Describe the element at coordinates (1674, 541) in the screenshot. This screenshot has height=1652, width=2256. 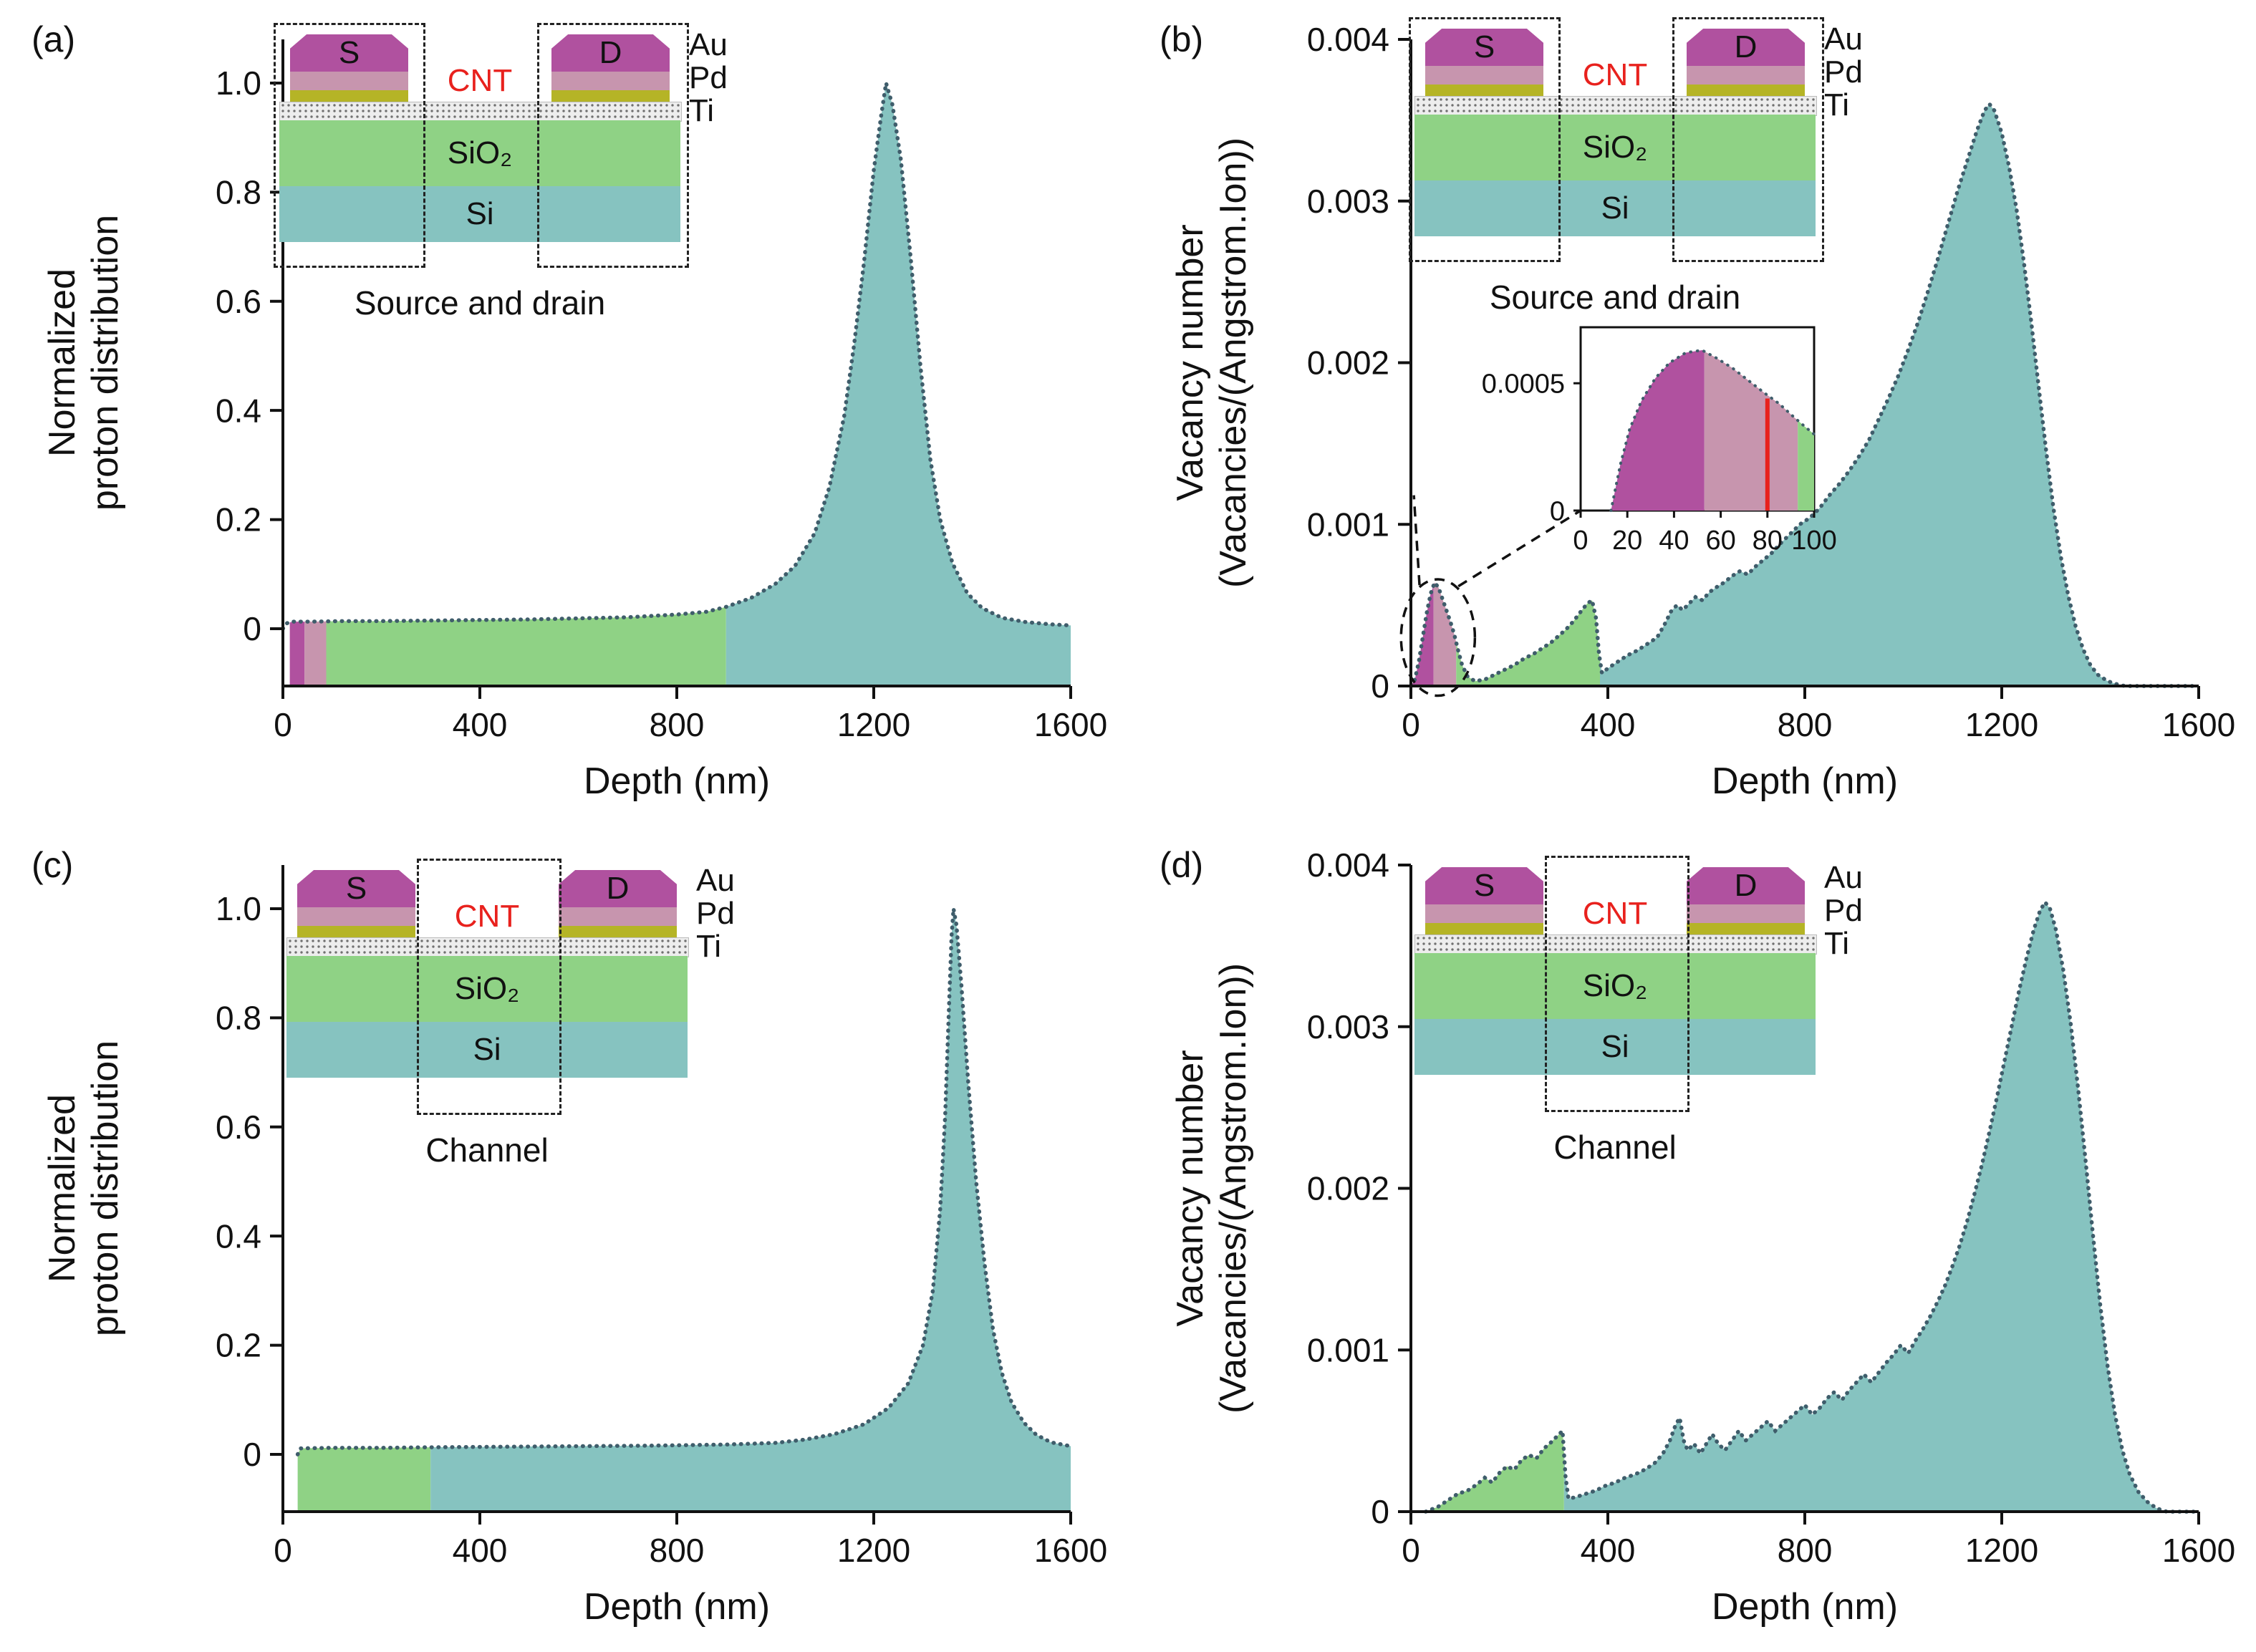
I see `x-tick-label: 40` at that location.